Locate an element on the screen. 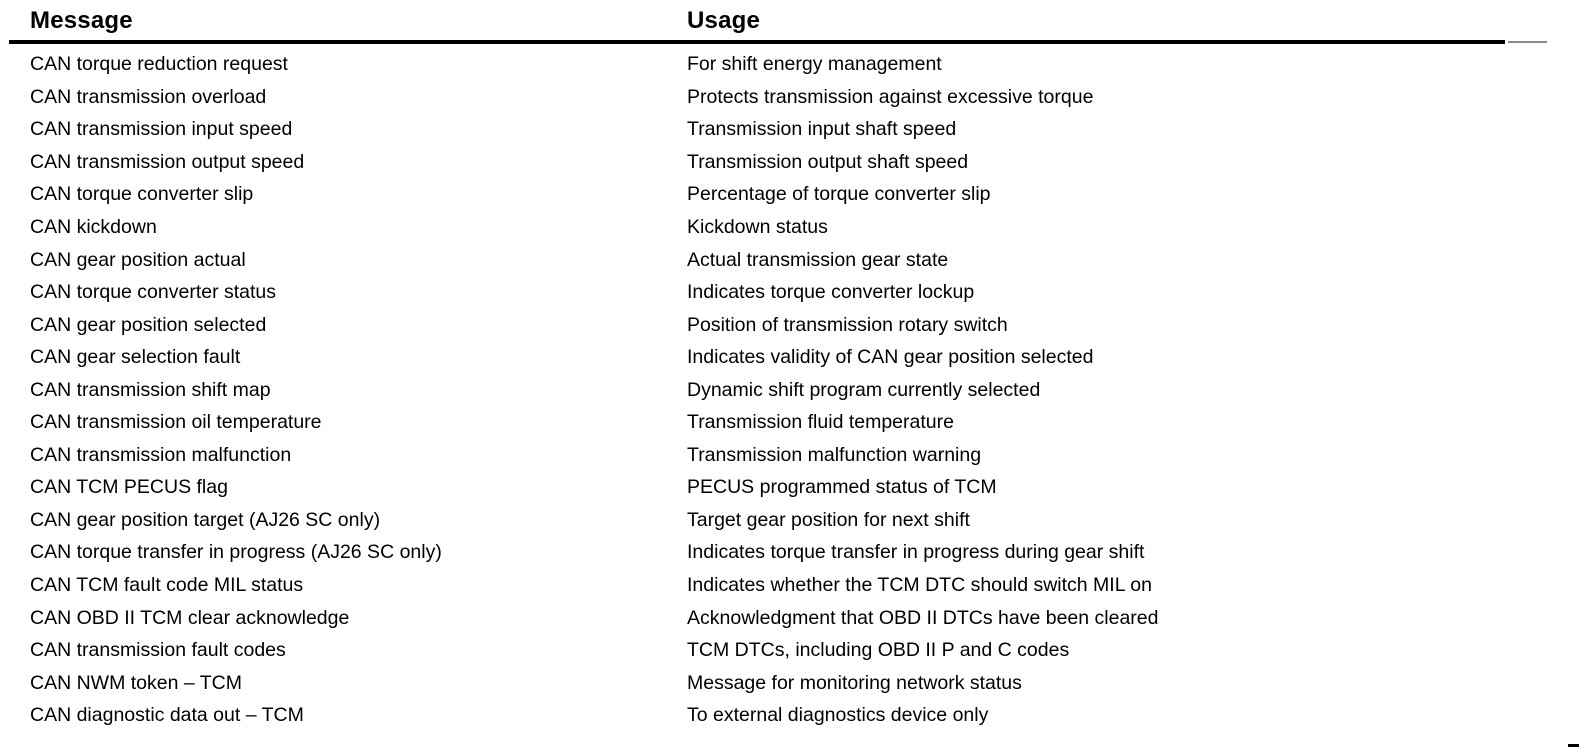  message-cell: CAN gear position selected is located at coordinates (148, 324).